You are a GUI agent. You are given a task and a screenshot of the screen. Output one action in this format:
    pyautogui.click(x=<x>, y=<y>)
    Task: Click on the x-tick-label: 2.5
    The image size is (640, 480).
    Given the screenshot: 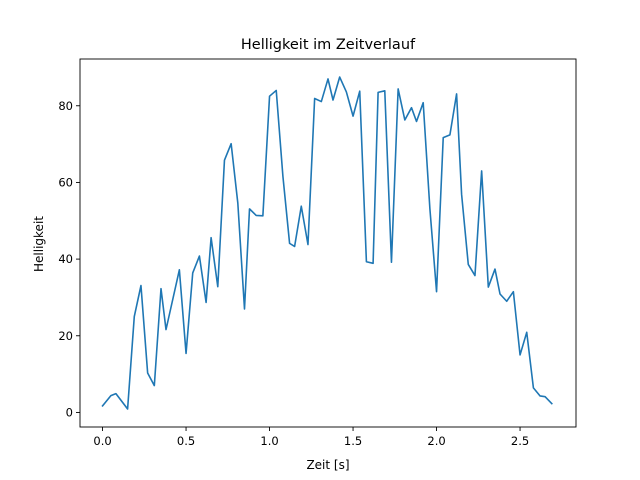 What is the action you would take?
    pyautogui.click(x=520, y=441)
    